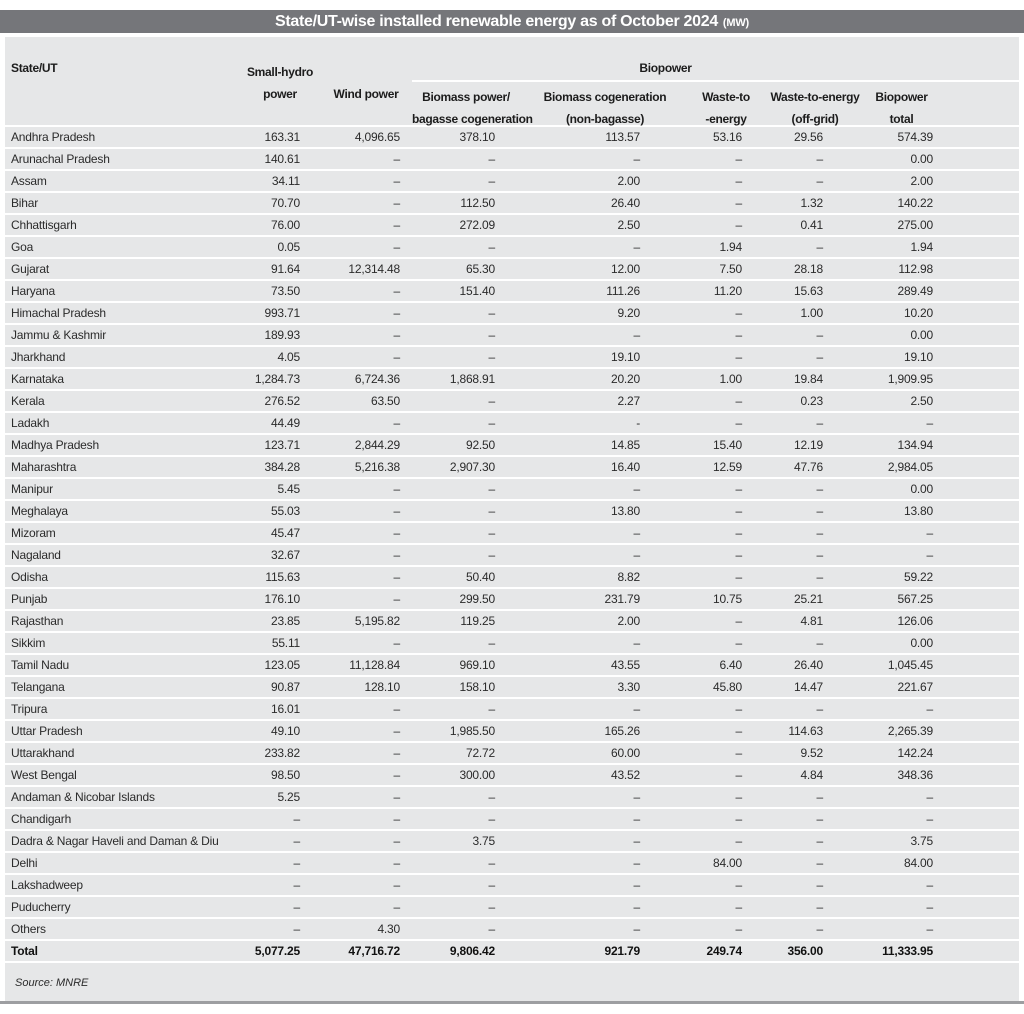 The width and height of the screenshot is (1024, 1014). What do you see at coordinates (815, 686) in the screenshot?
I see `value-cell: 14.47` at bounding box center [815, 686].